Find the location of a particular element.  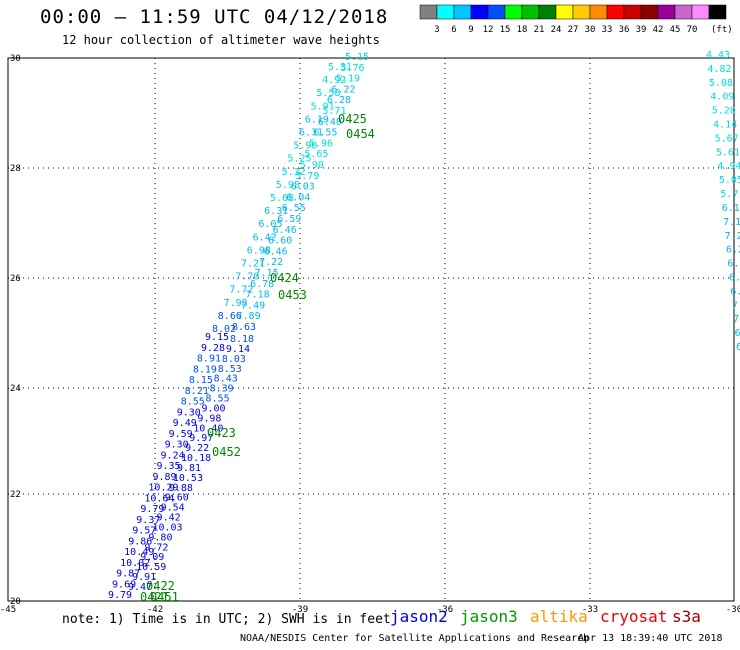

wave-height-jason2-a: 8.55 is located at coordinates (193, 402).